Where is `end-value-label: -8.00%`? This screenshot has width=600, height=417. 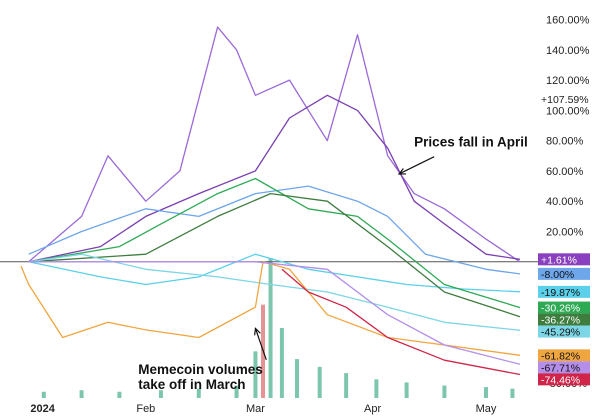
end-value-label: -8.00% is located at coordinates (564, 274).